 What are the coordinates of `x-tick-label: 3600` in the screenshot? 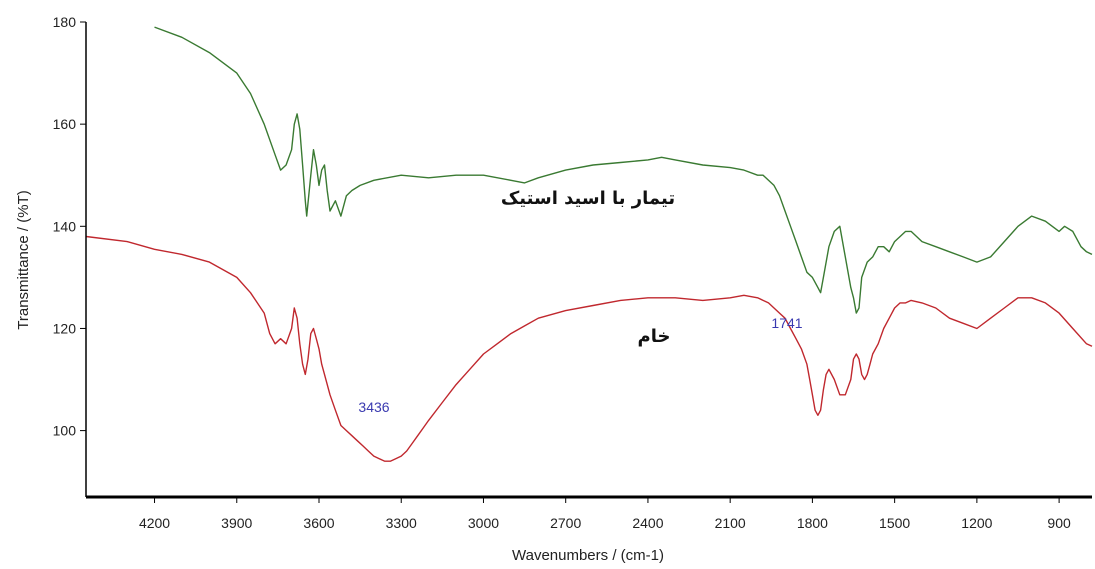 It's located at (318, 523).